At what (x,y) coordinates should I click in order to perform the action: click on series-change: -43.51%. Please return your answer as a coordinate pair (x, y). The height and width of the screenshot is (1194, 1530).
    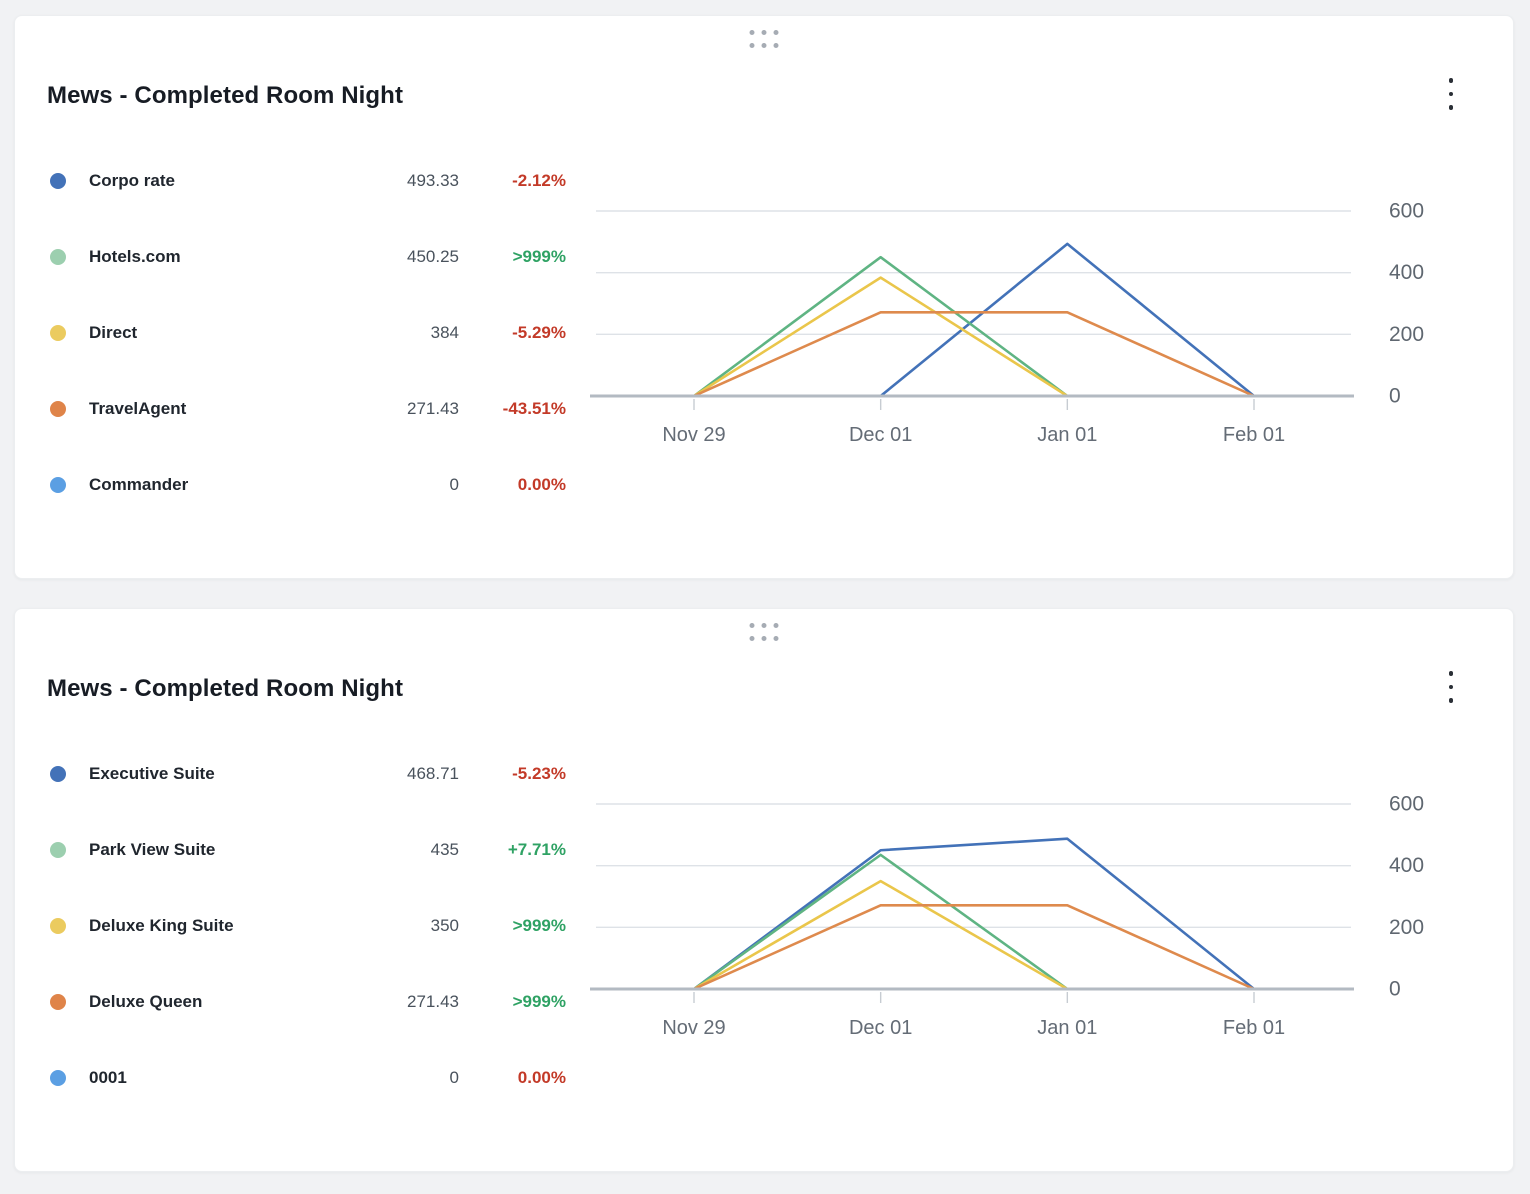
    Looking at the image, I should click on (534, 408).